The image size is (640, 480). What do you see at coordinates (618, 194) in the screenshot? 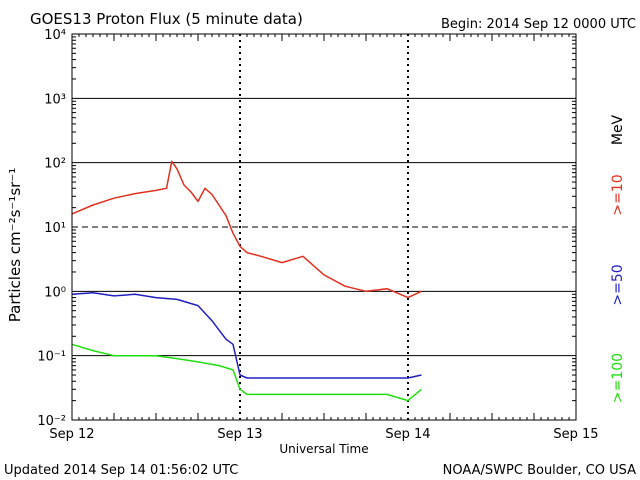
I see `legend-ge10: >=10` at bounding box center [618, 194].